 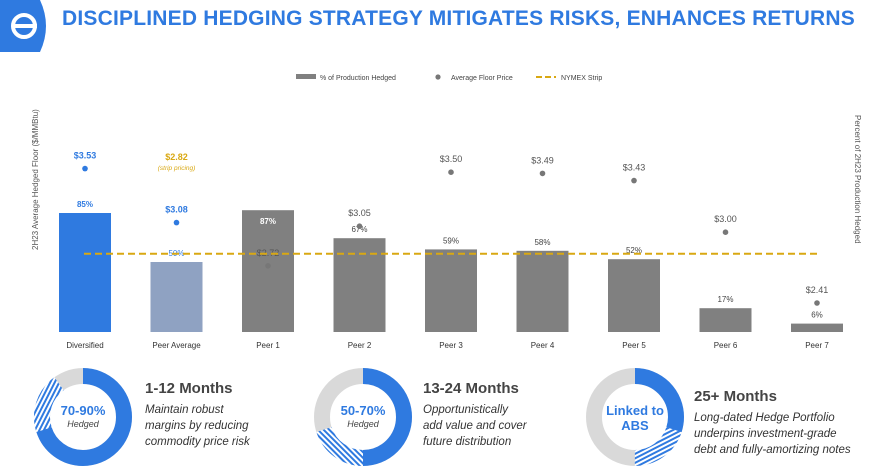 What do you see at coordinates (772, 450) in the screenshot?
I see `panel-desc-line: debt and fully-amortizing notes` at bounding box center [772, 450].